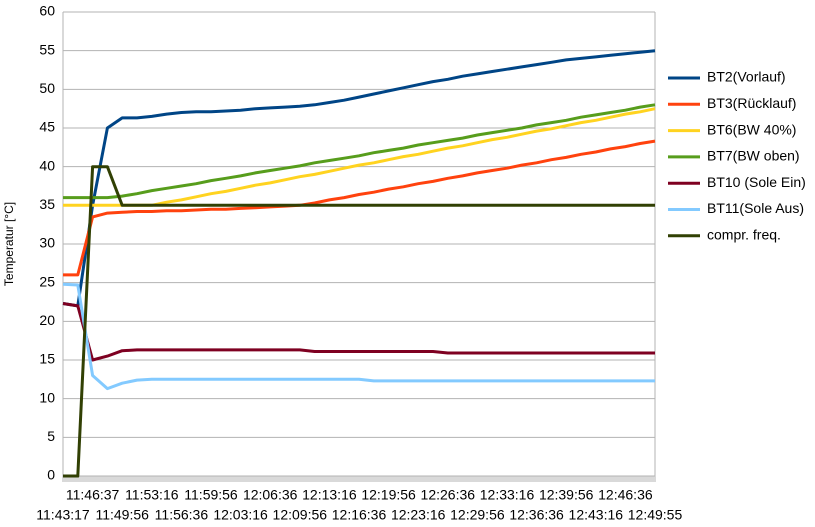 The height and width of the screenshot is (527, 815). What do you see at coordinates (47, 165) in the screenshot?
I see `y-tick-label: 40` at bounding box center [47, 165].